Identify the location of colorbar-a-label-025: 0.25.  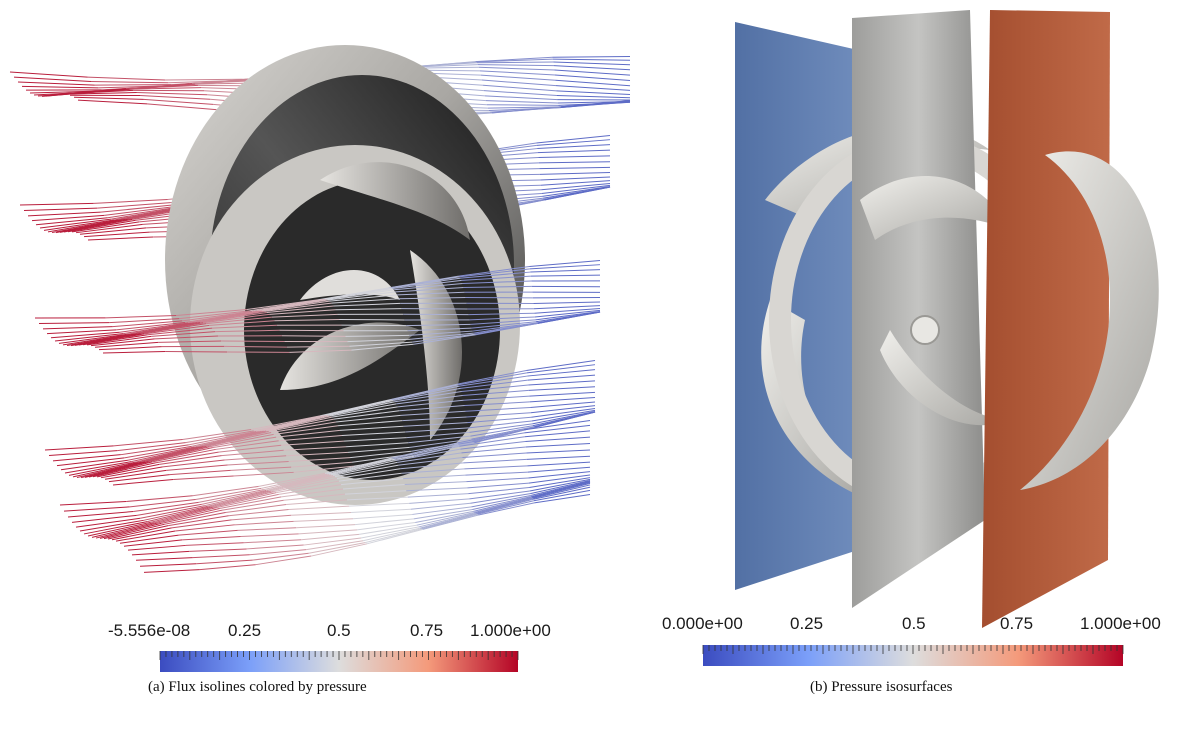
(245, 630).